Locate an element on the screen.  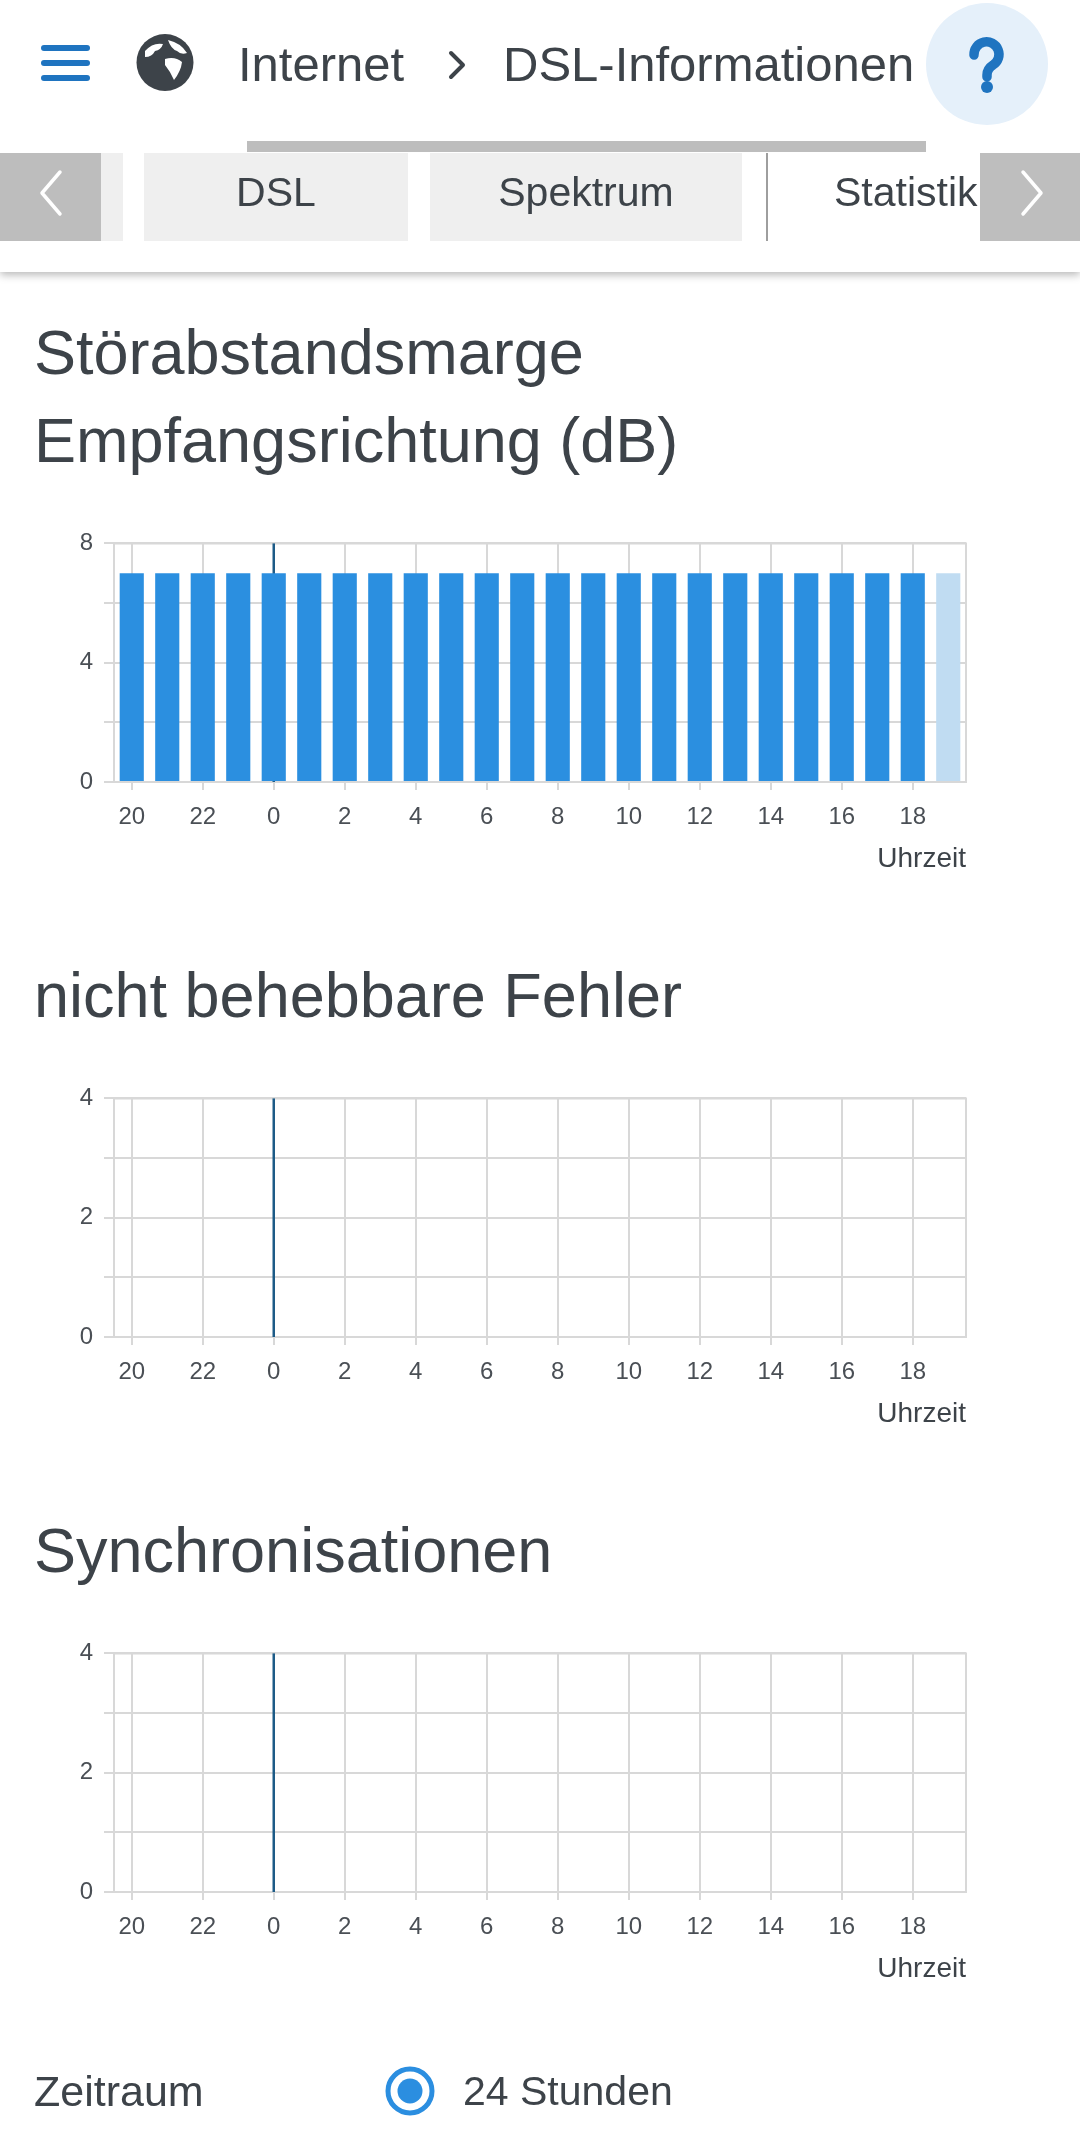
y-tick-label: 8 is located at coordinates (86, 542).